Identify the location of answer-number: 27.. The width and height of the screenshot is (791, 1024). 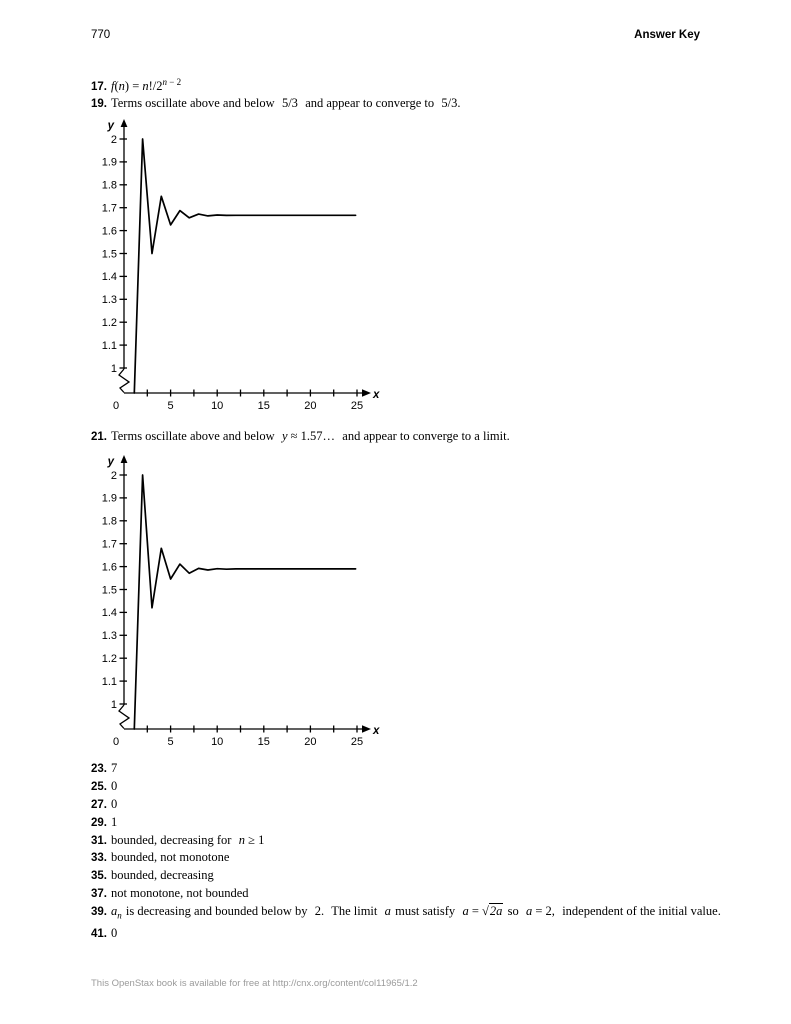
(99, 804).